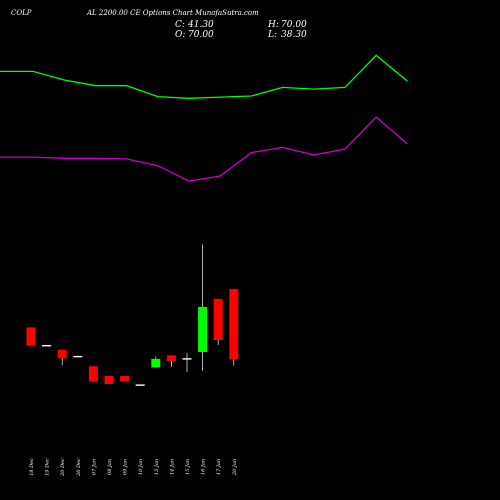 This screenshot has width=500, height=500. What do you see at coordinates (32, 467) in the screenshot?
I see `x-tick-label: 18 Dec` at bounding box center [32, 467].